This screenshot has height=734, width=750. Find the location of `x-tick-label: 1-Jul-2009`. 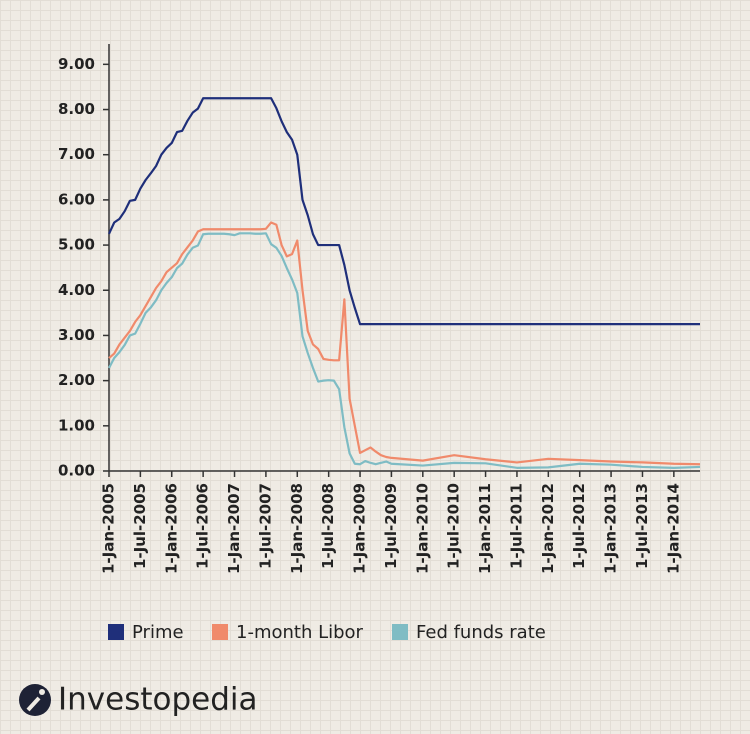

x-tick-label: 1-Jul-2009 is located at coordinates (391, 526).